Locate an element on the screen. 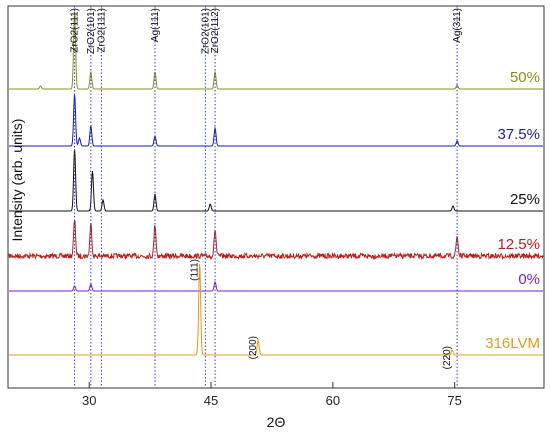 This screenshot has height=439, width=550. x-tick-label-3: 75 is located at coordinates (454, 400).